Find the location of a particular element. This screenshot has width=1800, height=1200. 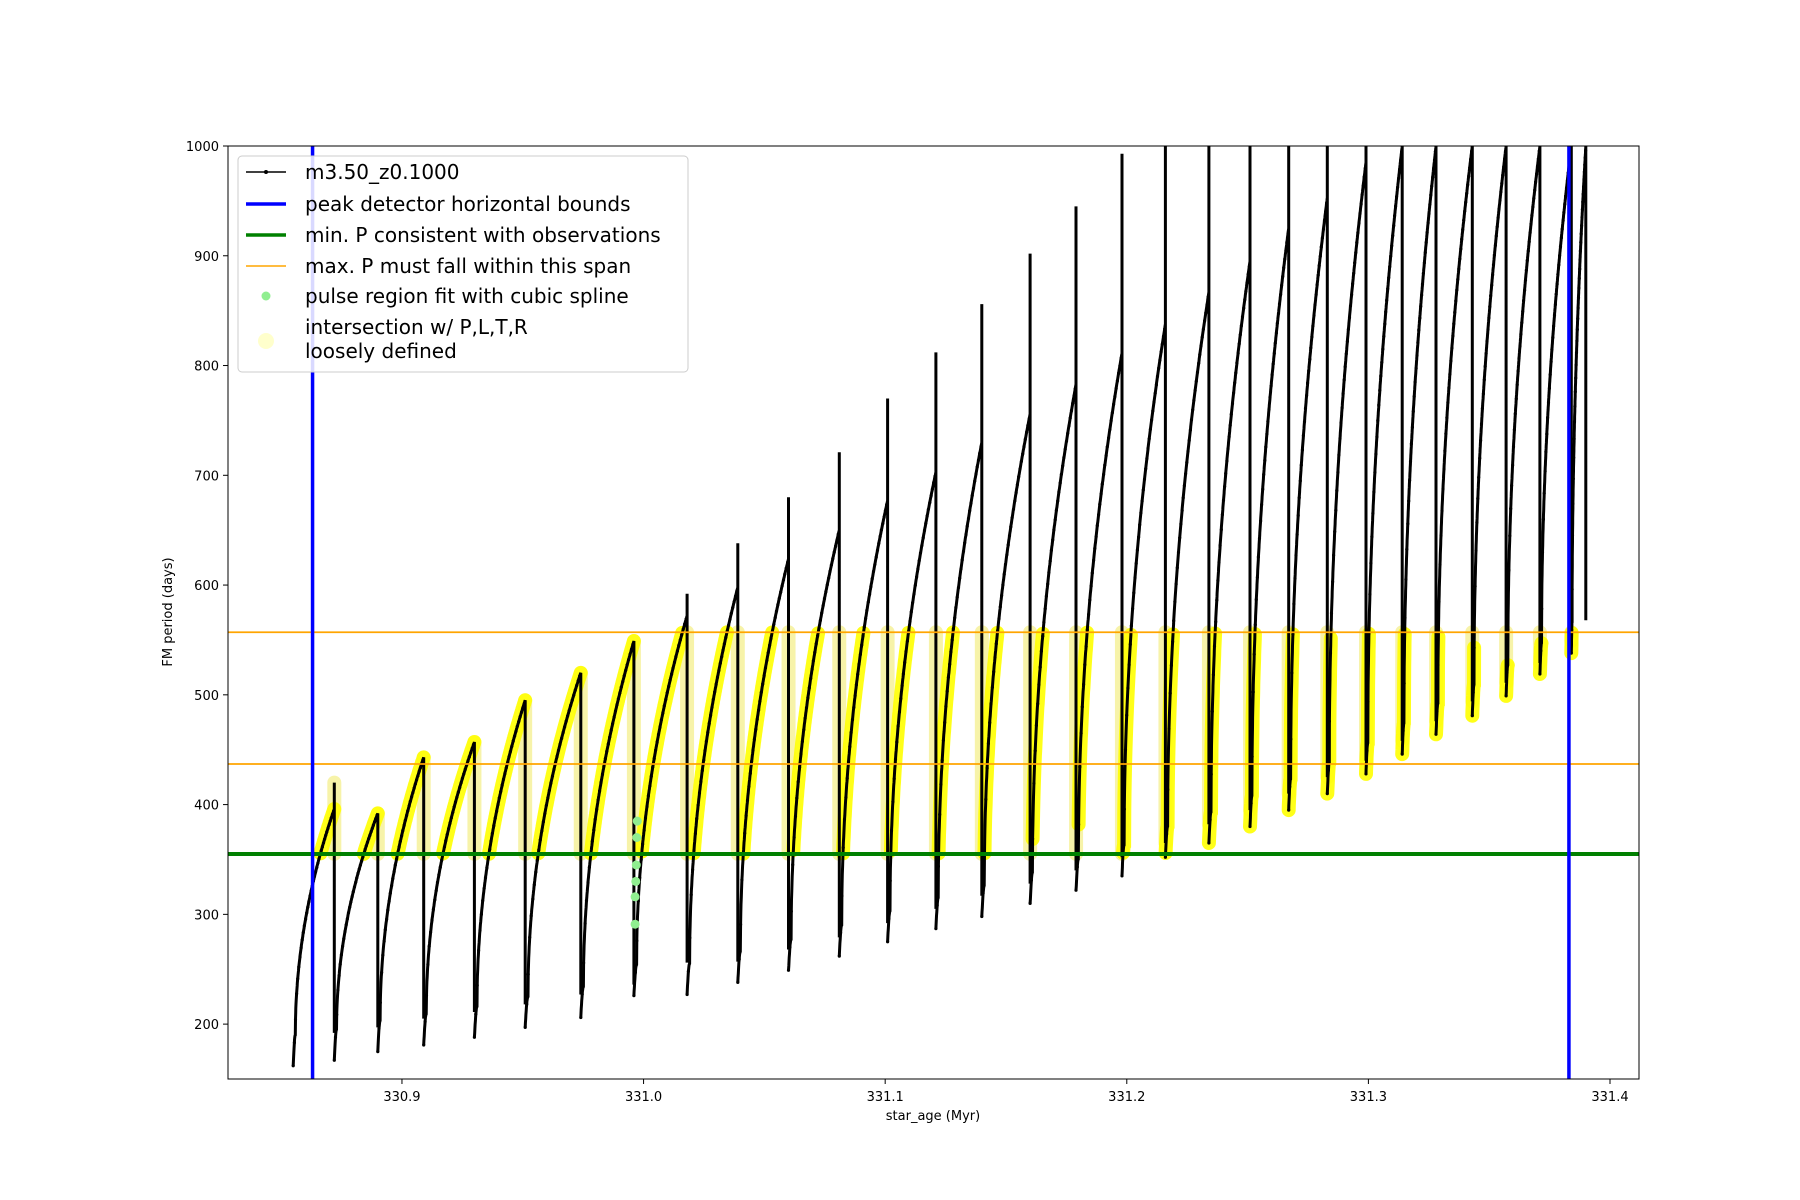

legend-intersection-marker is located at coordinates (266, 341).